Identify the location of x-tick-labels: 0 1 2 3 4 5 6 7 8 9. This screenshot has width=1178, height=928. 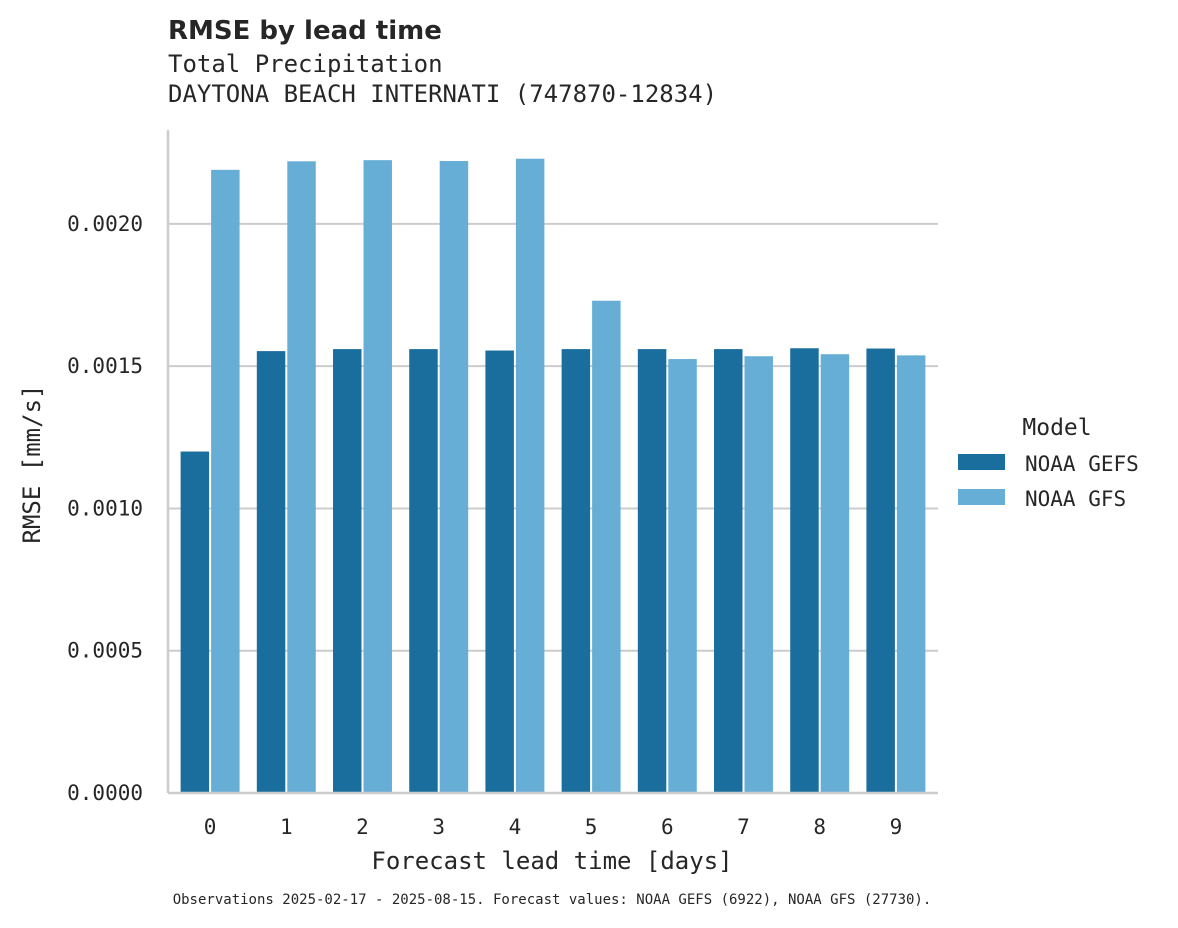
(553, 827).